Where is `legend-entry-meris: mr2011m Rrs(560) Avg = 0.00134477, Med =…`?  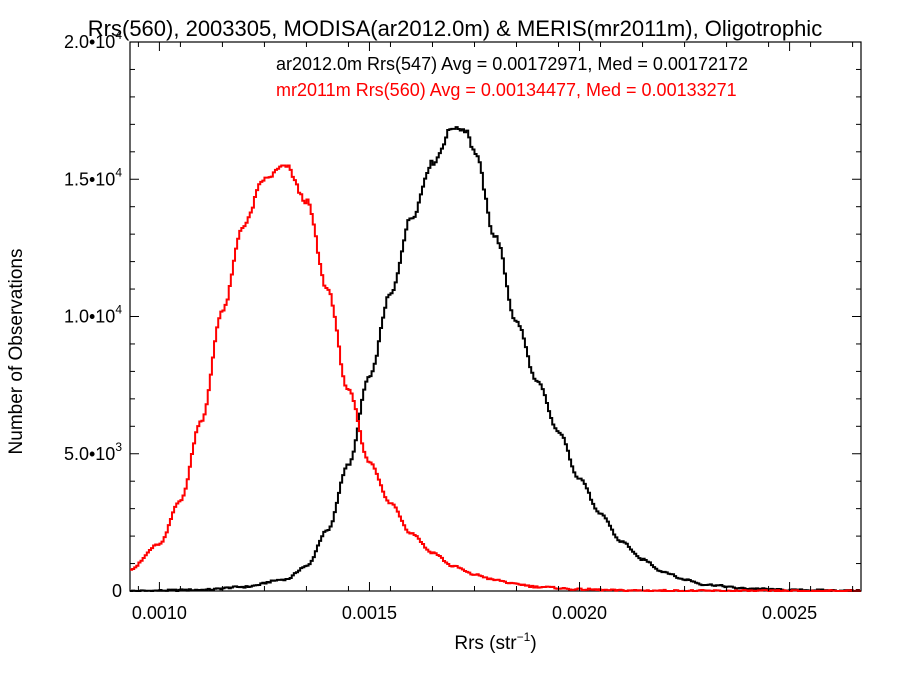 legend-entry-meris: mr2011m Rrs(560) Avg = 0.00134477, Med =… is located at coordinates (506, 90).